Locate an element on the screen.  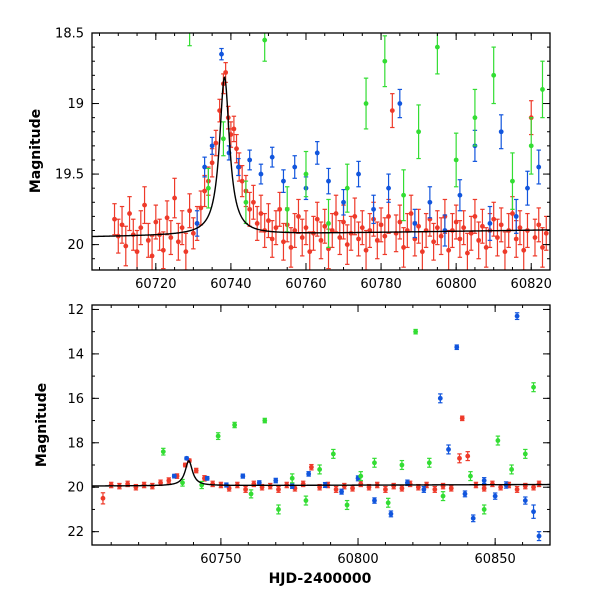
top-y-axis-label: Magnitude is located at coordinates (36, 151).